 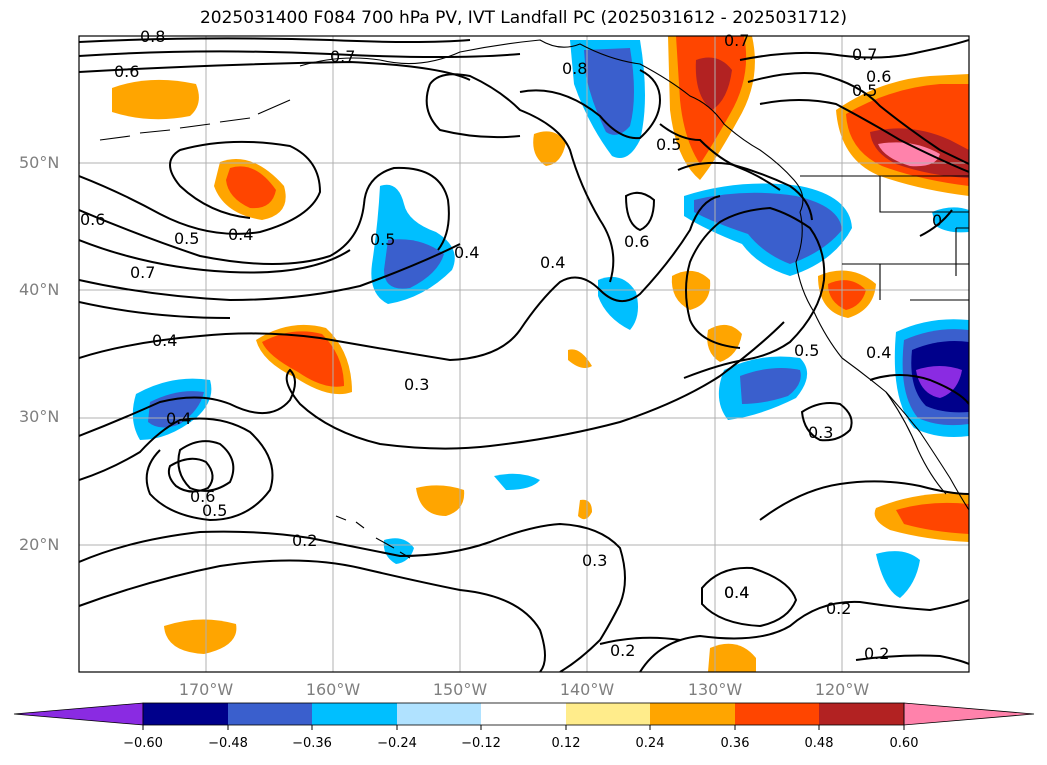 I want to click on colorbar-tick-label: −0.24, so click(x=397, y=743).